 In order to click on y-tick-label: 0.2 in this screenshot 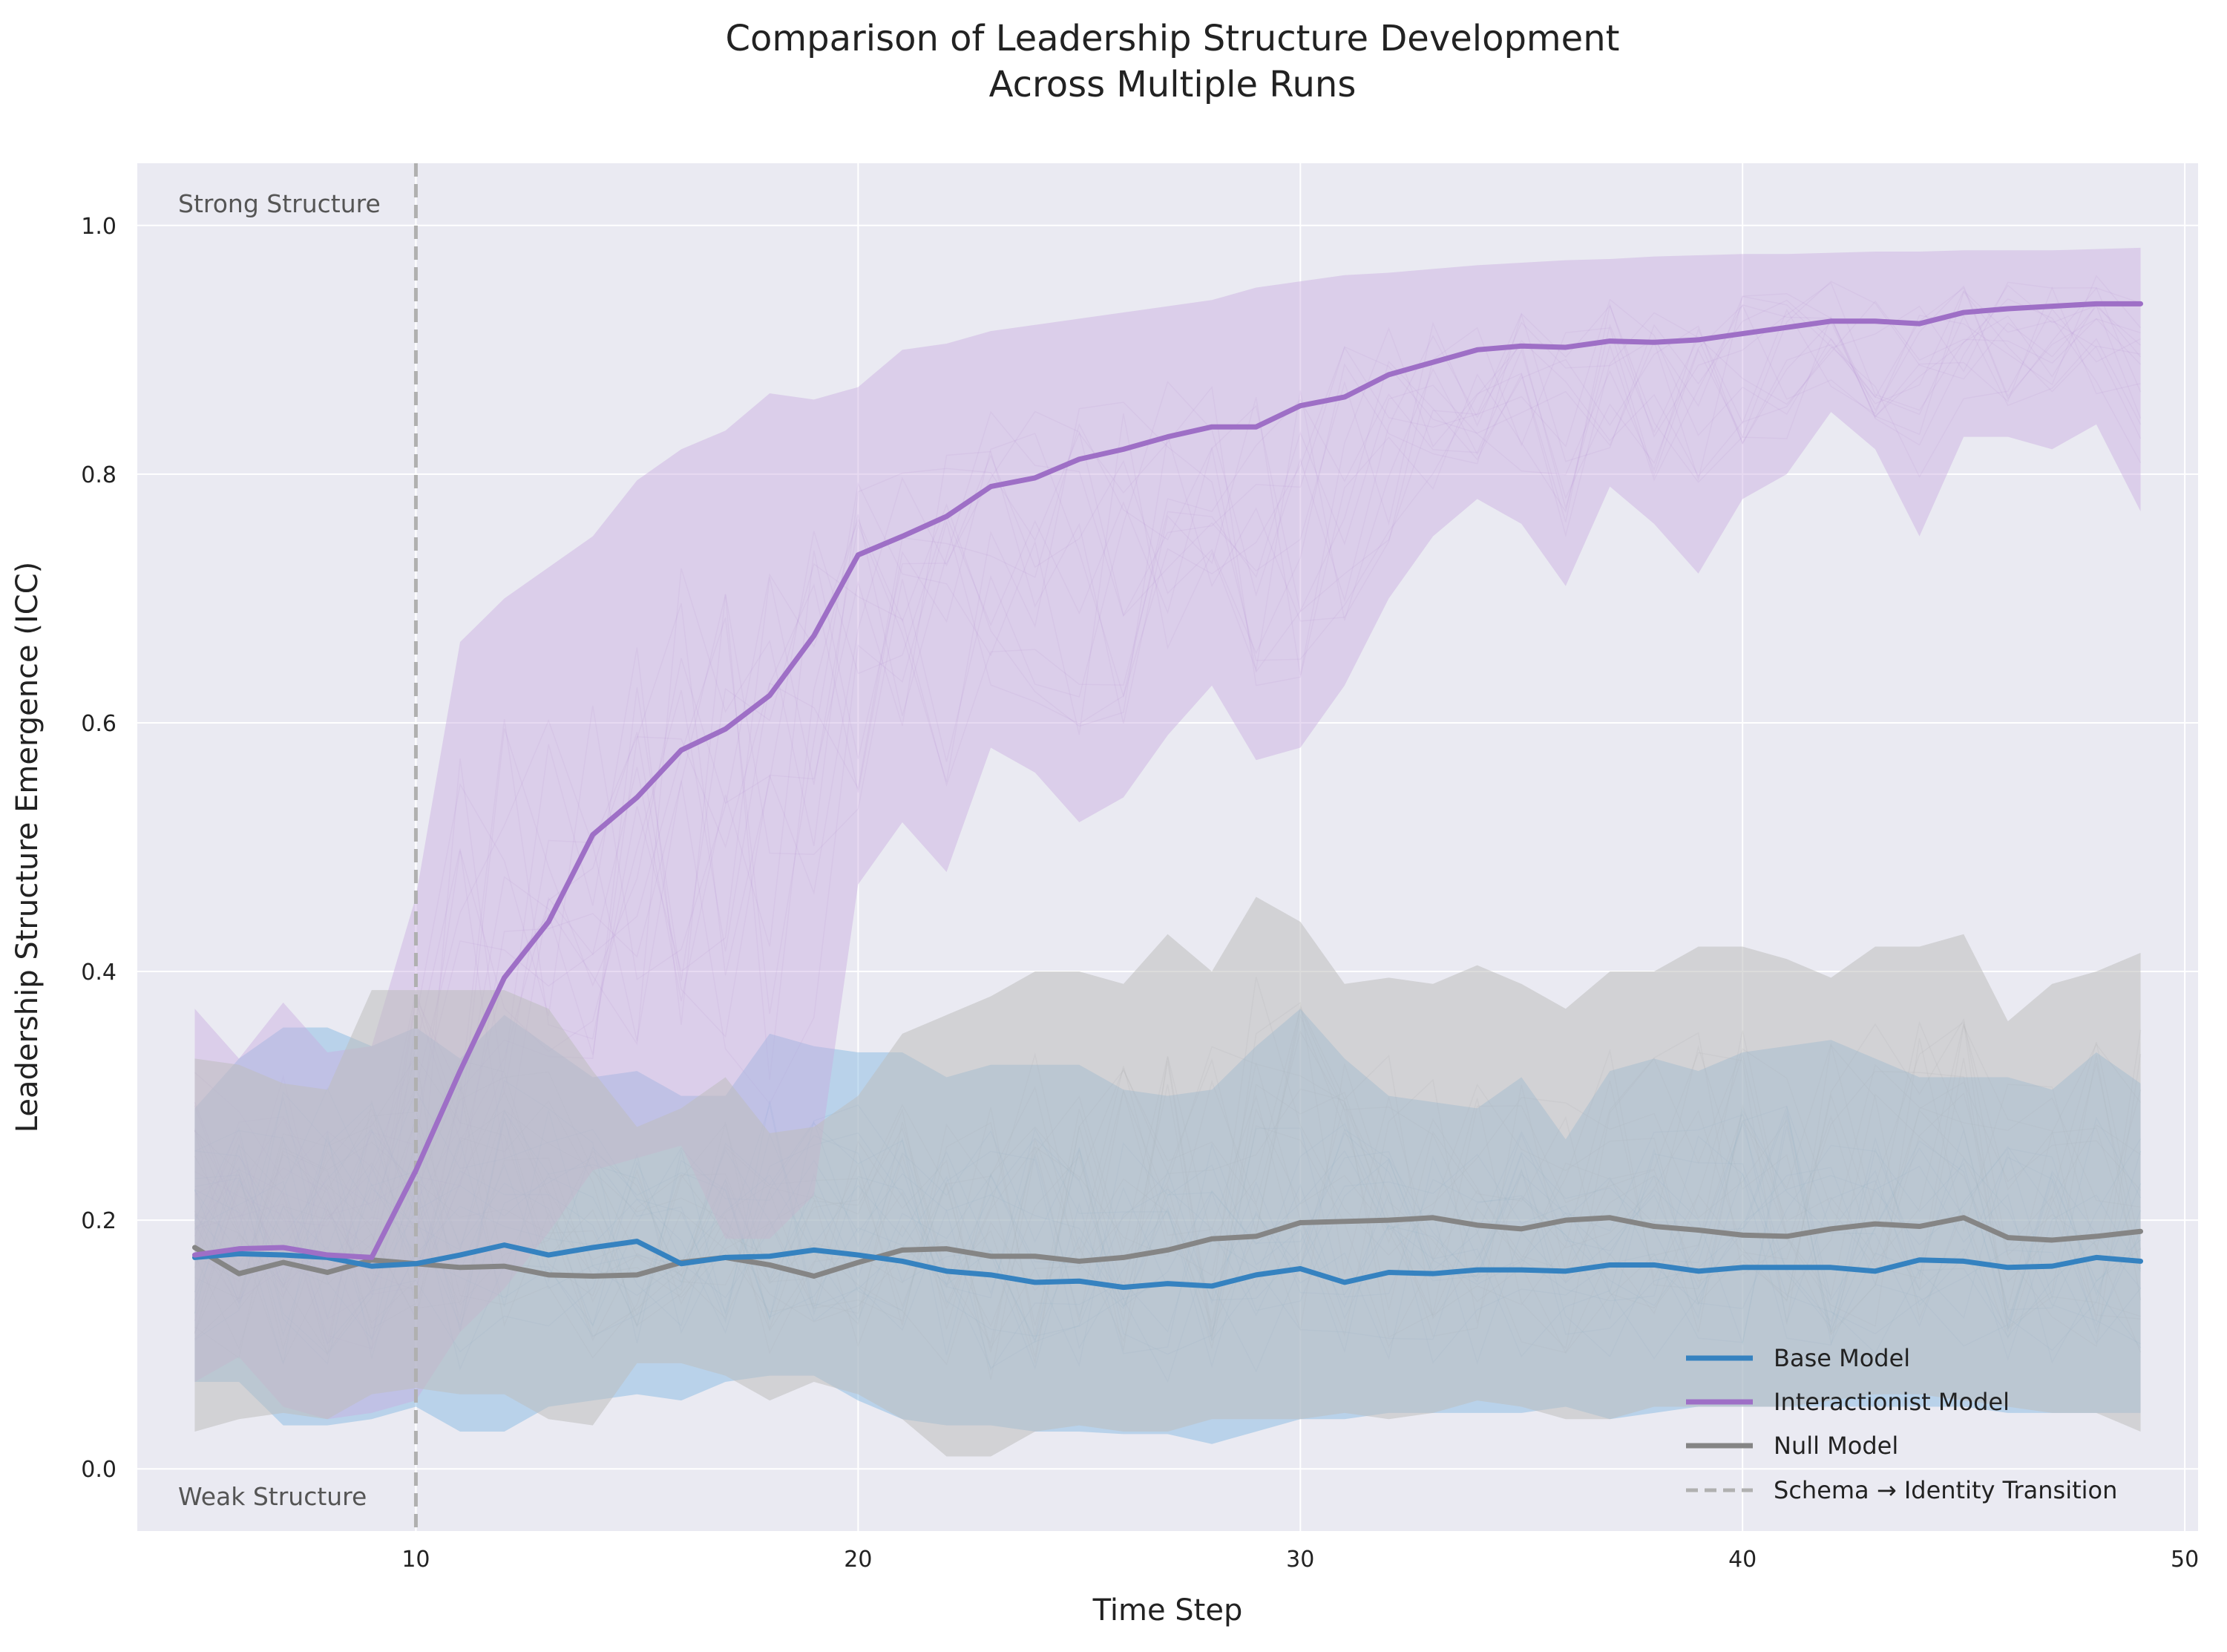, I will do `click(99, 1221)`.